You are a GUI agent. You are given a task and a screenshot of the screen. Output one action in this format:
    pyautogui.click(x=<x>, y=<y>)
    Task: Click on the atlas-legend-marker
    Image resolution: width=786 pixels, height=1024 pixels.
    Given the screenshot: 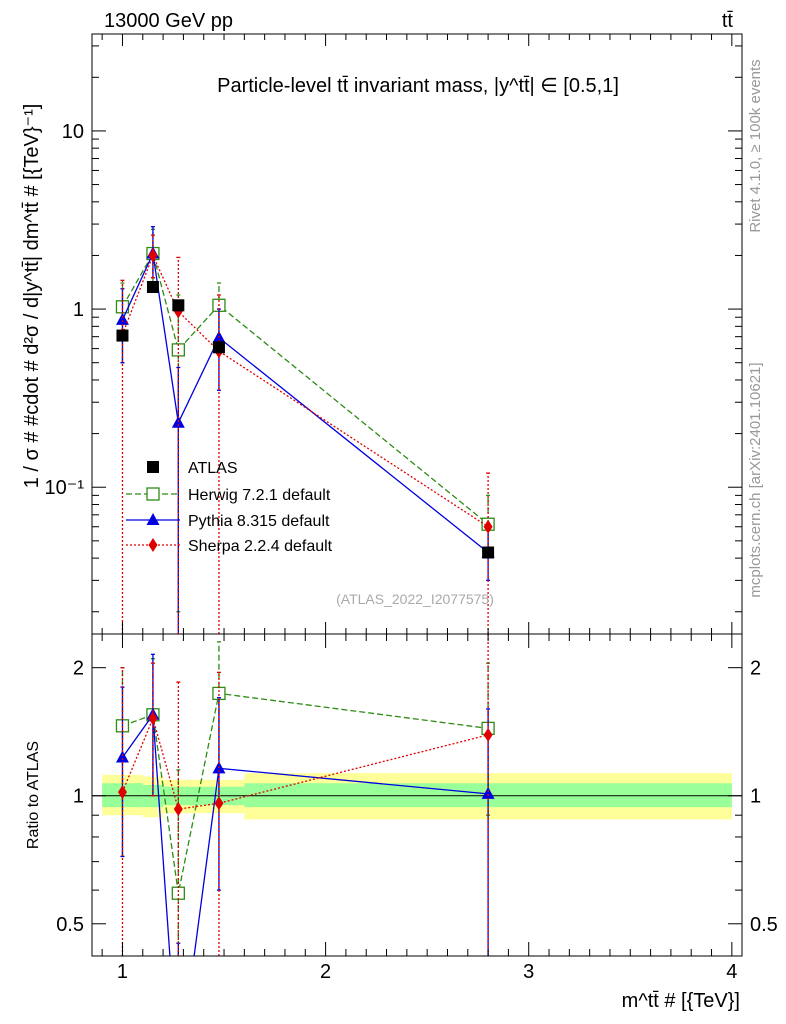 What is the action you would take?
    pyautogui.click(x=153, y=467)
    